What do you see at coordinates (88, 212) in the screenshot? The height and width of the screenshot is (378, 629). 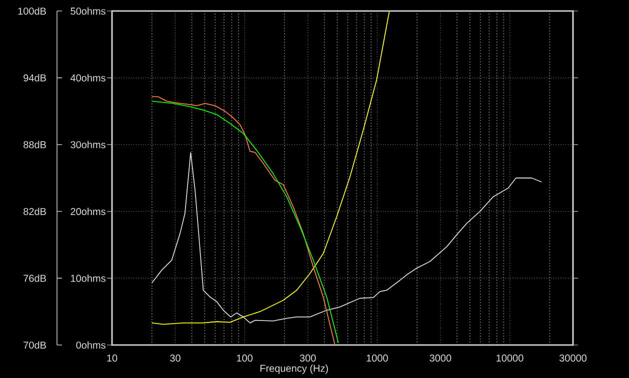 I see `y-tick-label: 20ohms` at bounding box center [88, 212].